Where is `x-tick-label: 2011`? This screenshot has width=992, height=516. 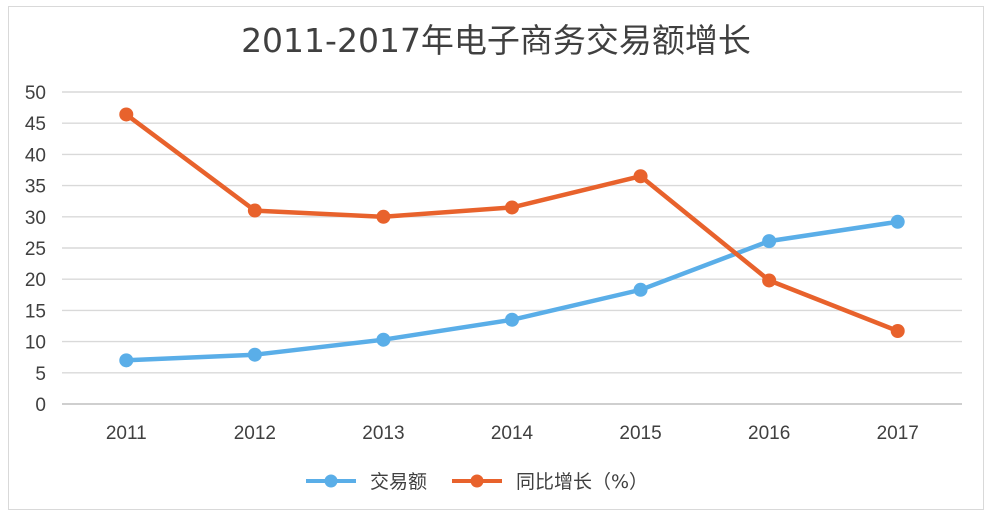
x-tick-label: 2011 is located at coordinates (126, 433).